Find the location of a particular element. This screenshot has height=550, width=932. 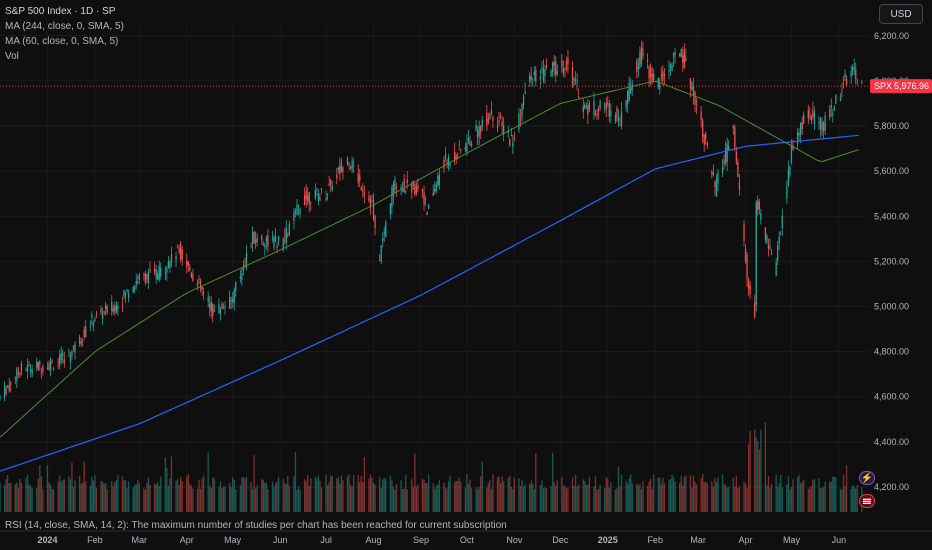

ma60-legend: MA (60, close, 0, SMA, 5) is located at coordinates (62, 41).